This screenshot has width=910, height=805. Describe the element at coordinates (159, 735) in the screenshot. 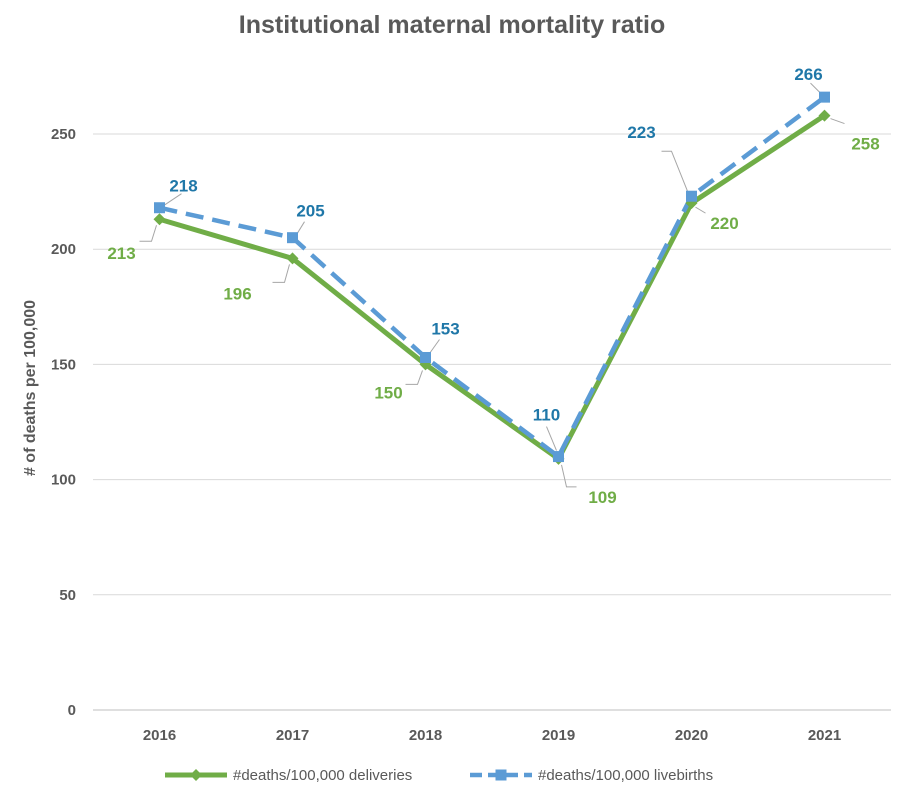

I see `x-tick-label: 2016` at that location.